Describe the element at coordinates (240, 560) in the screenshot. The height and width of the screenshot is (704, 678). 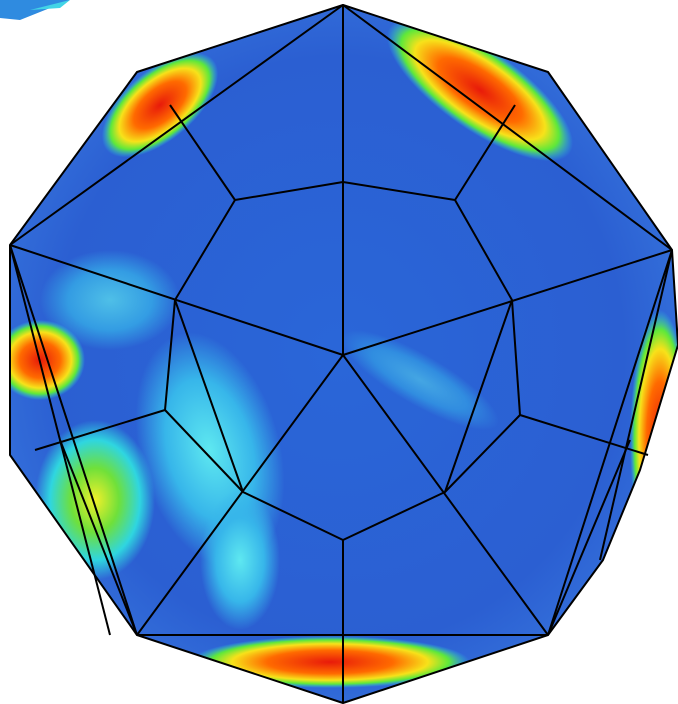
I see `shelf-bottom-left` at that location.